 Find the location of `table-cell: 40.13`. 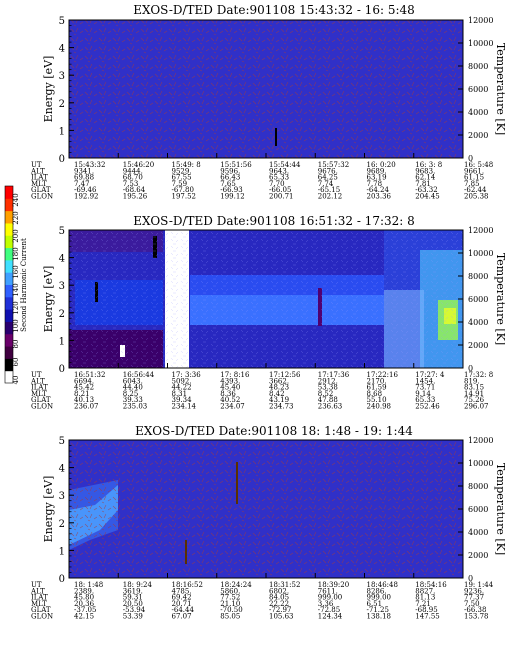

table-cell: 40.13 is located at coordinates (84, 400).